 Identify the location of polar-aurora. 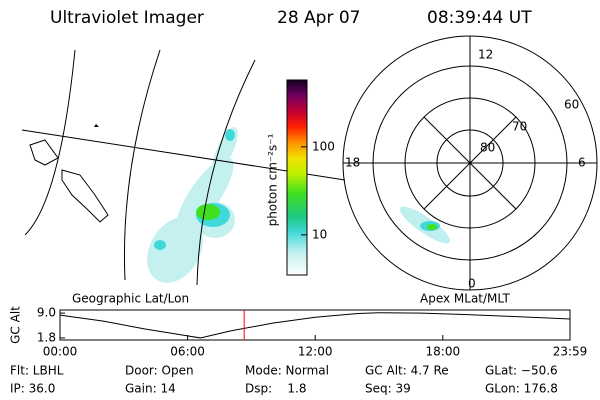
(425, 225).